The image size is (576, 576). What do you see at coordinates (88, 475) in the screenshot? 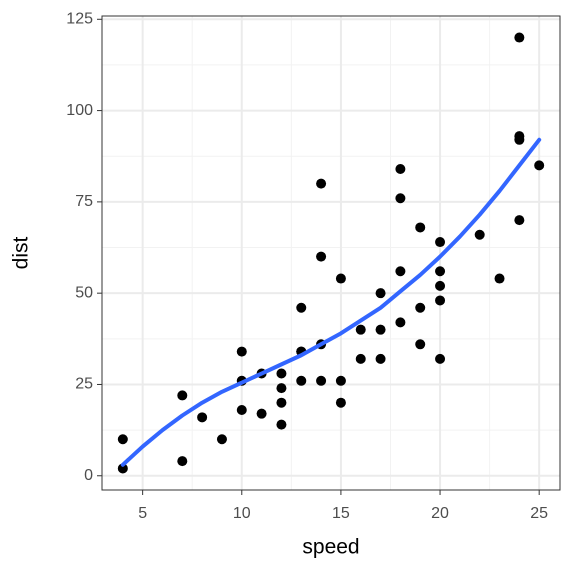
I see `y-tick-label: 0` at bounding box center [88, 475].